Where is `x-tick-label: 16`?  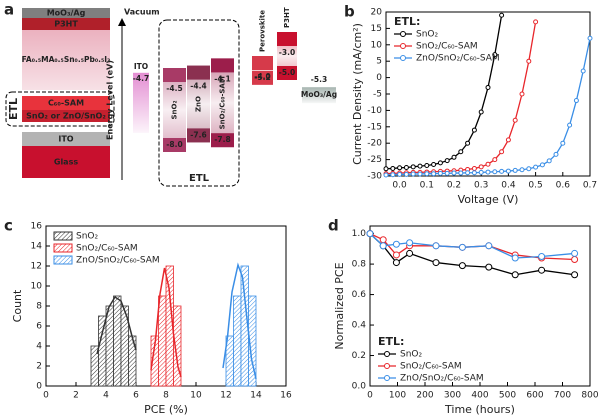
x-tick-label: 16 is located at coordinates (286, 396).